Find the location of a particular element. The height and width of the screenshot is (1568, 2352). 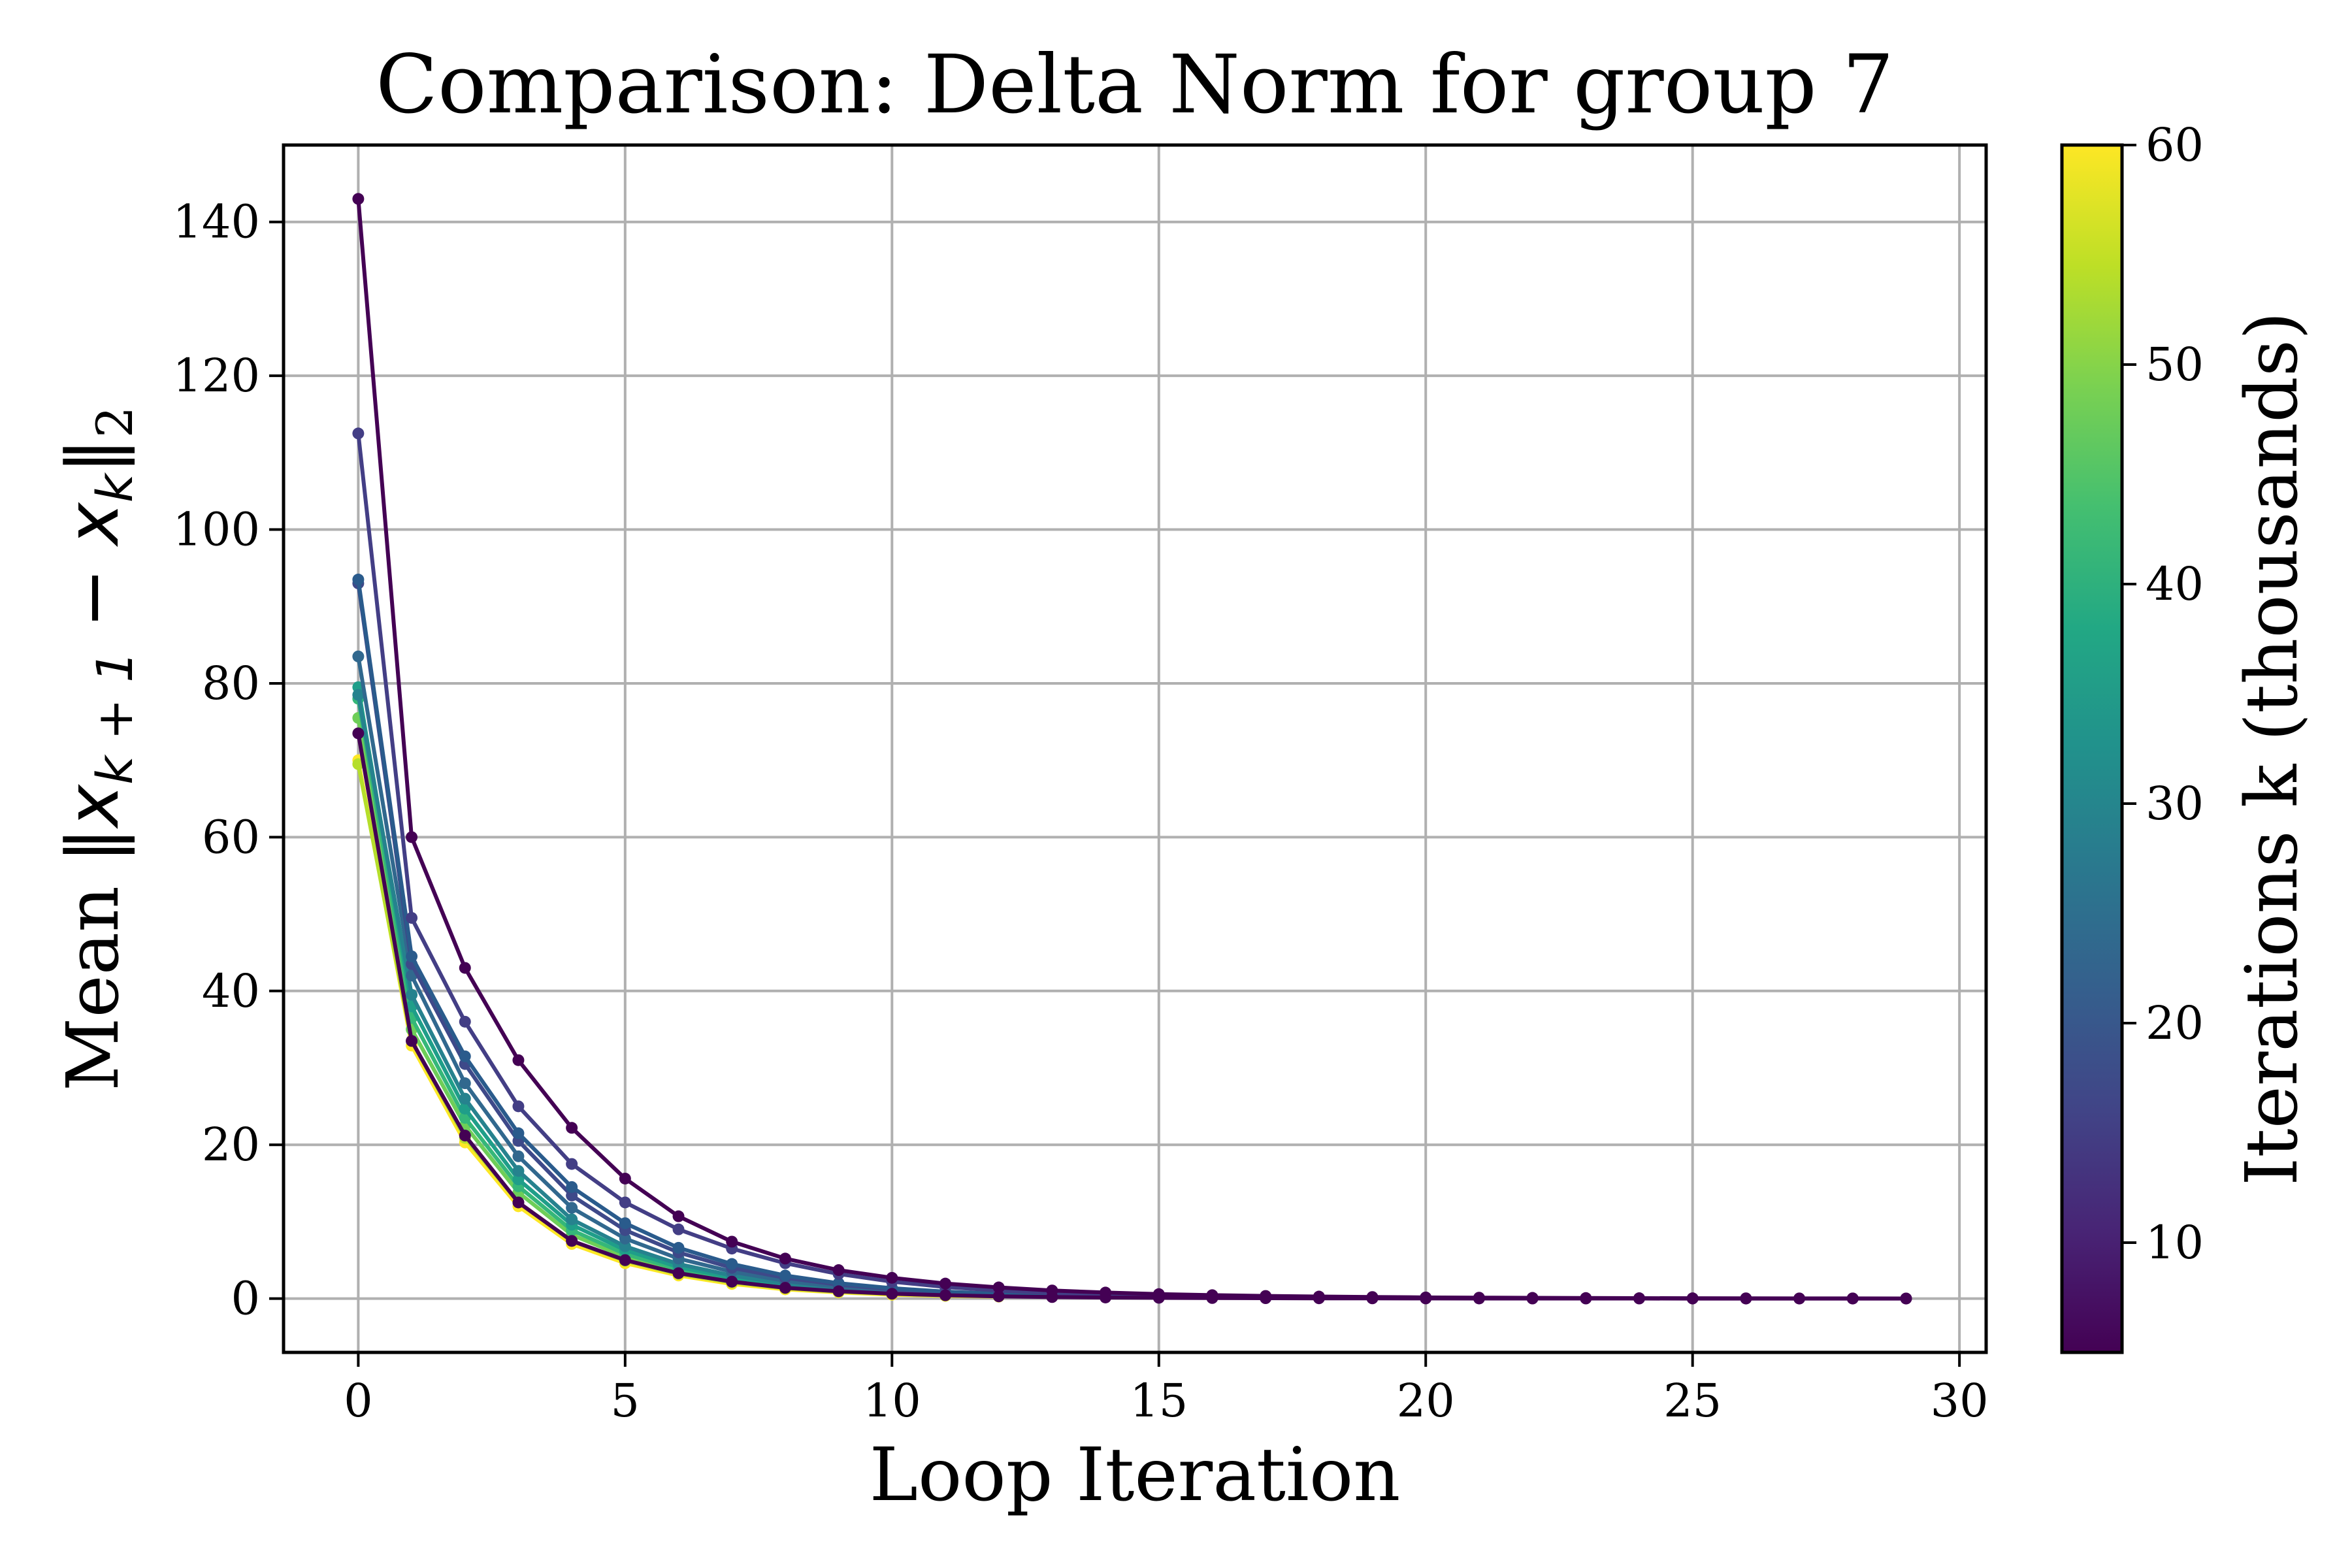

x-tick-label: 25 is located at coordinates (1692, 1401).